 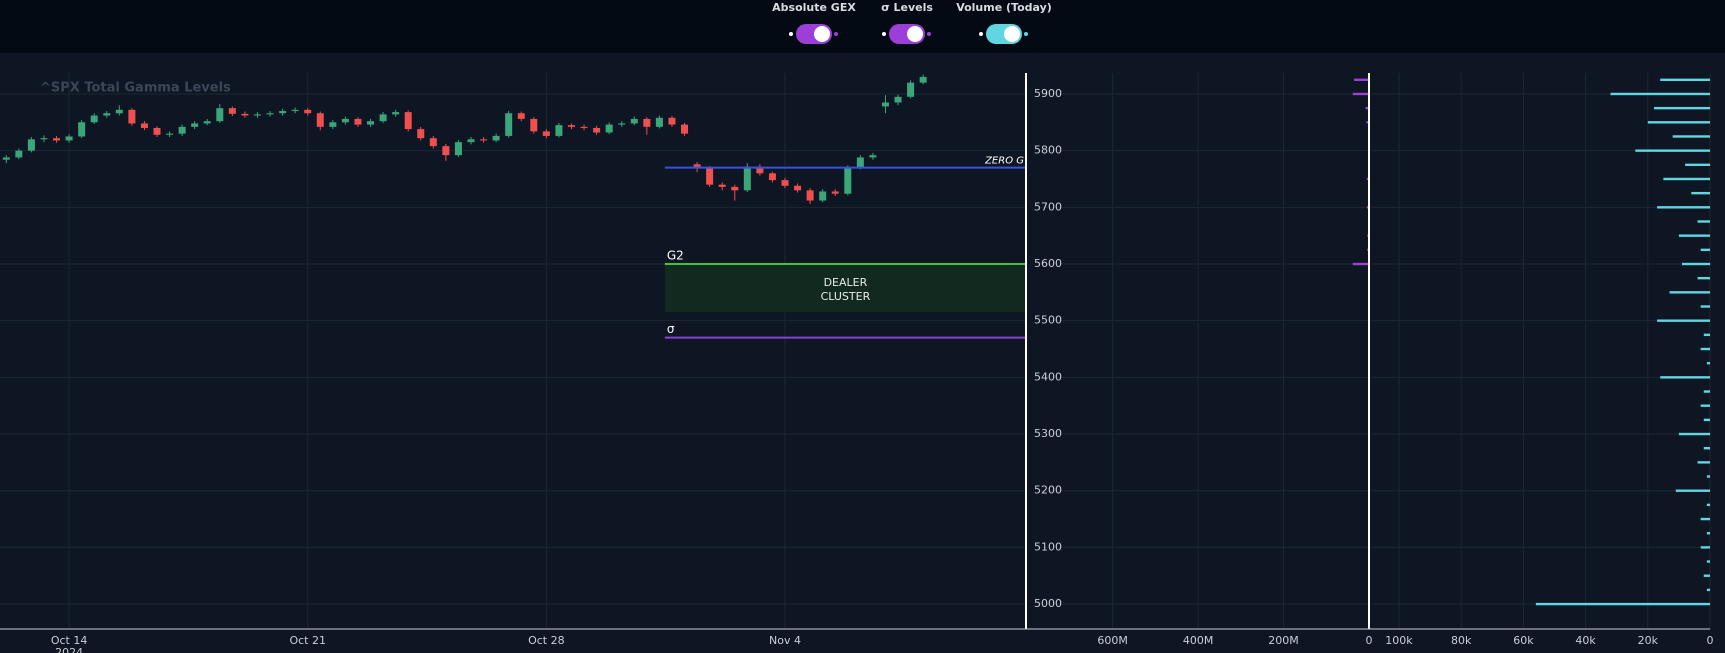 I want to click on toggle-label: Absolute GEX, so click(x=814, y=7).